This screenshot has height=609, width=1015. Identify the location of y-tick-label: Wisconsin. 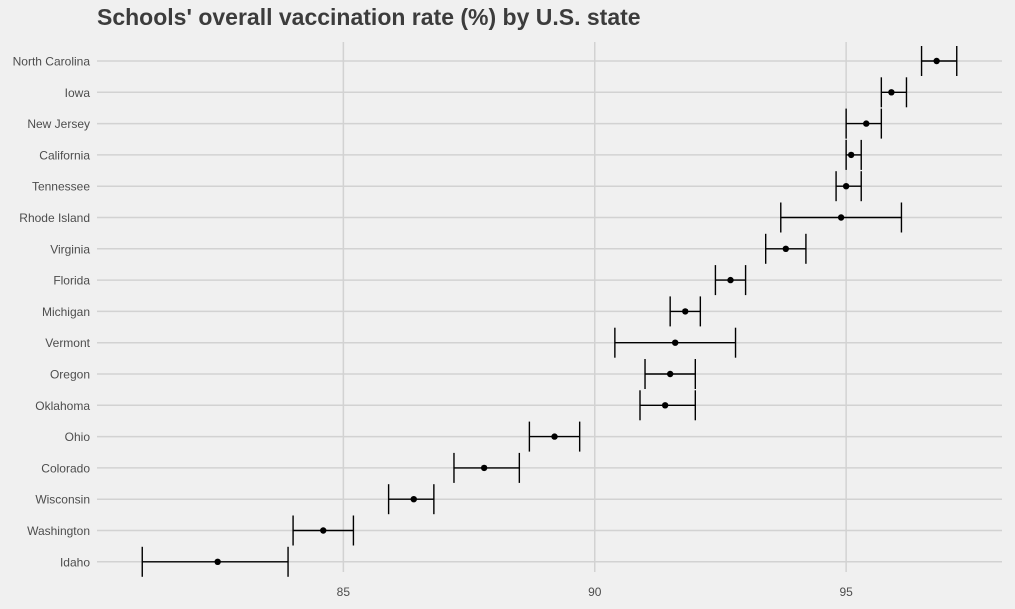
(62, 500).